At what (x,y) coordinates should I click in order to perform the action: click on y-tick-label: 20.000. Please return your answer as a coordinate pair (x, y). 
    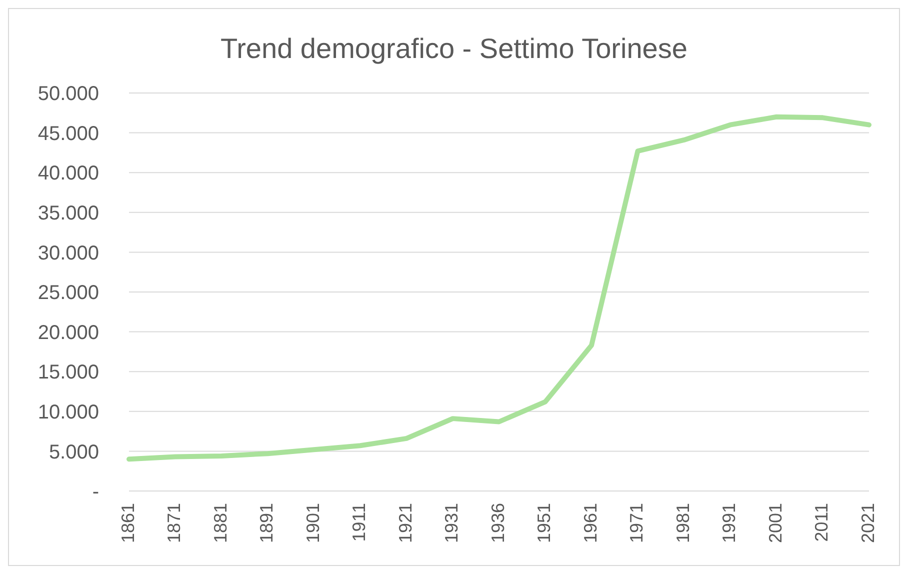
    Looking at the image, I should click on (68, 333).